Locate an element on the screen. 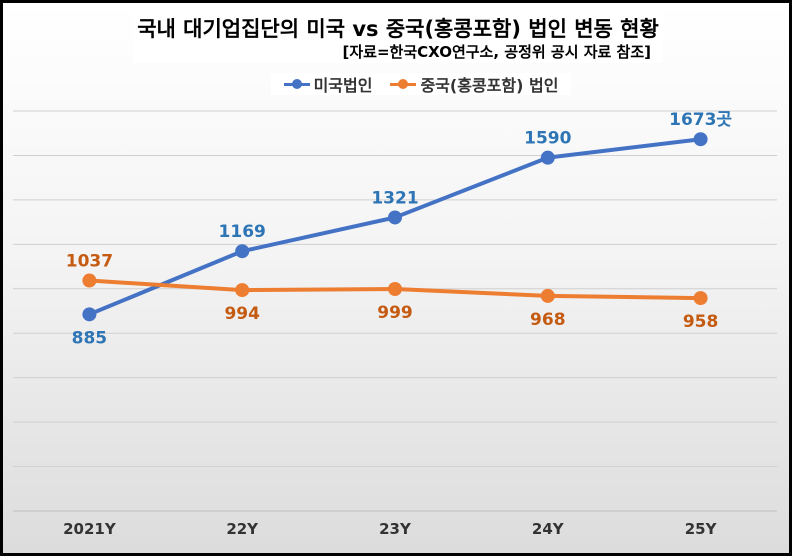 The image size is (792, 556). x-tick-label: 25Y is located at coordinates (701, 529).